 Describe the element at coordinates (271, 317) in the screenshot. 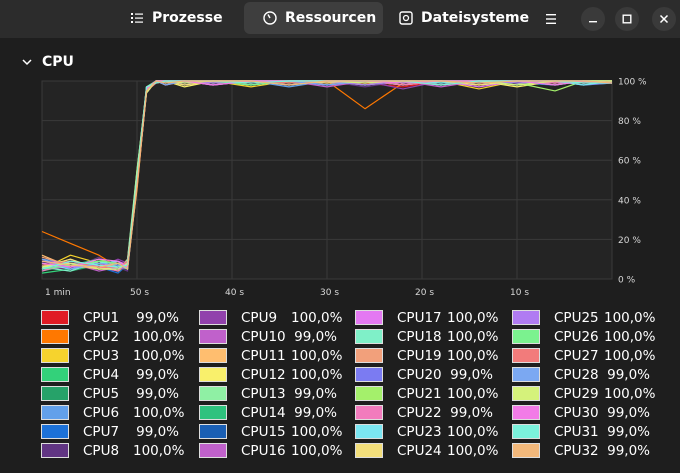

I see `legend-item-cpu9: CPU9 100,0%` at that location.